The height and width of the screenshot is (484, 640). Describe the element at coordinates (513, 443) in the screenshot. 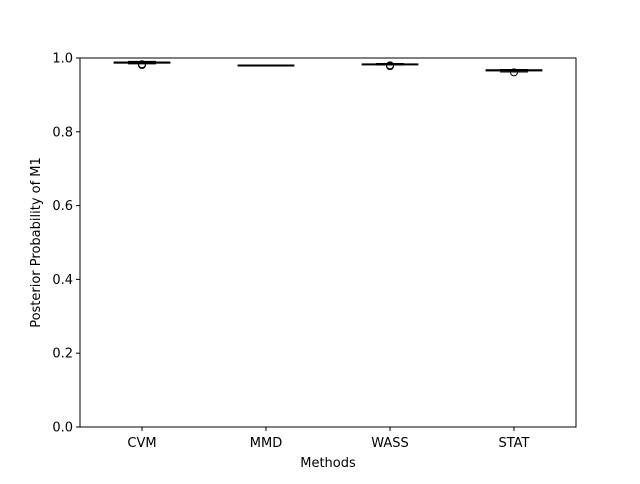

I see `x-tick-label: STAT` at that location.